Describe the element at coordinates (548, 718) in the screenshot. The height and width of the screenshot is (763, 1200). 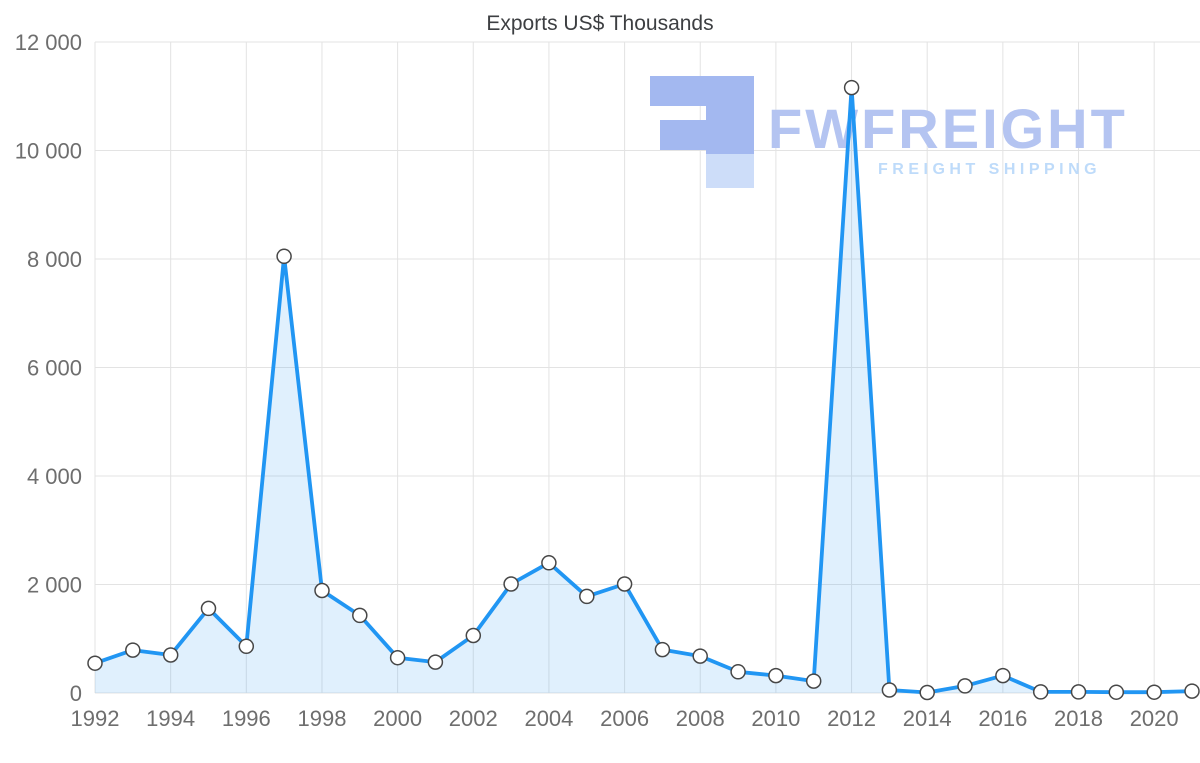
I see `x-axis-label: 2004` at that location.